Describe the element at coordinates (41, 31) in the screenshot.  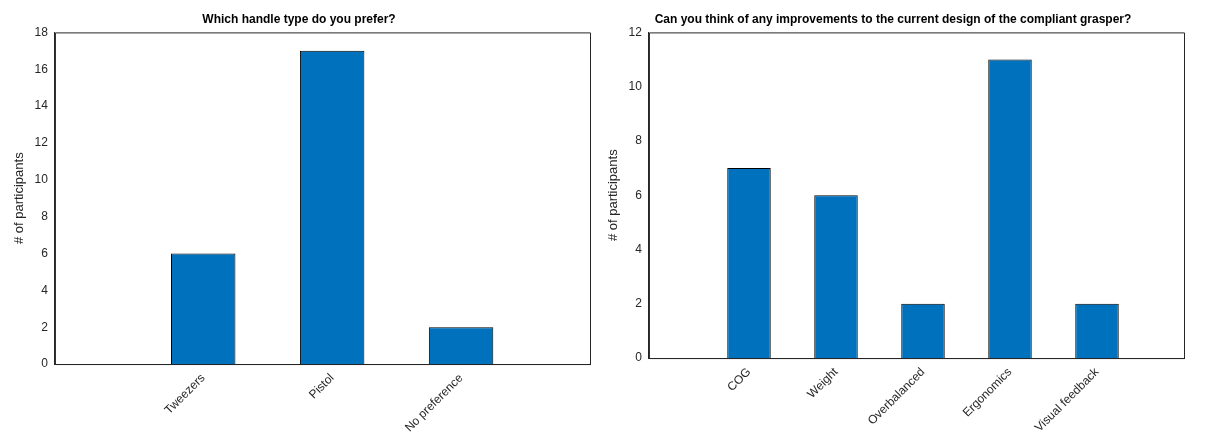
I see `y-tick-label: 18` at that location.